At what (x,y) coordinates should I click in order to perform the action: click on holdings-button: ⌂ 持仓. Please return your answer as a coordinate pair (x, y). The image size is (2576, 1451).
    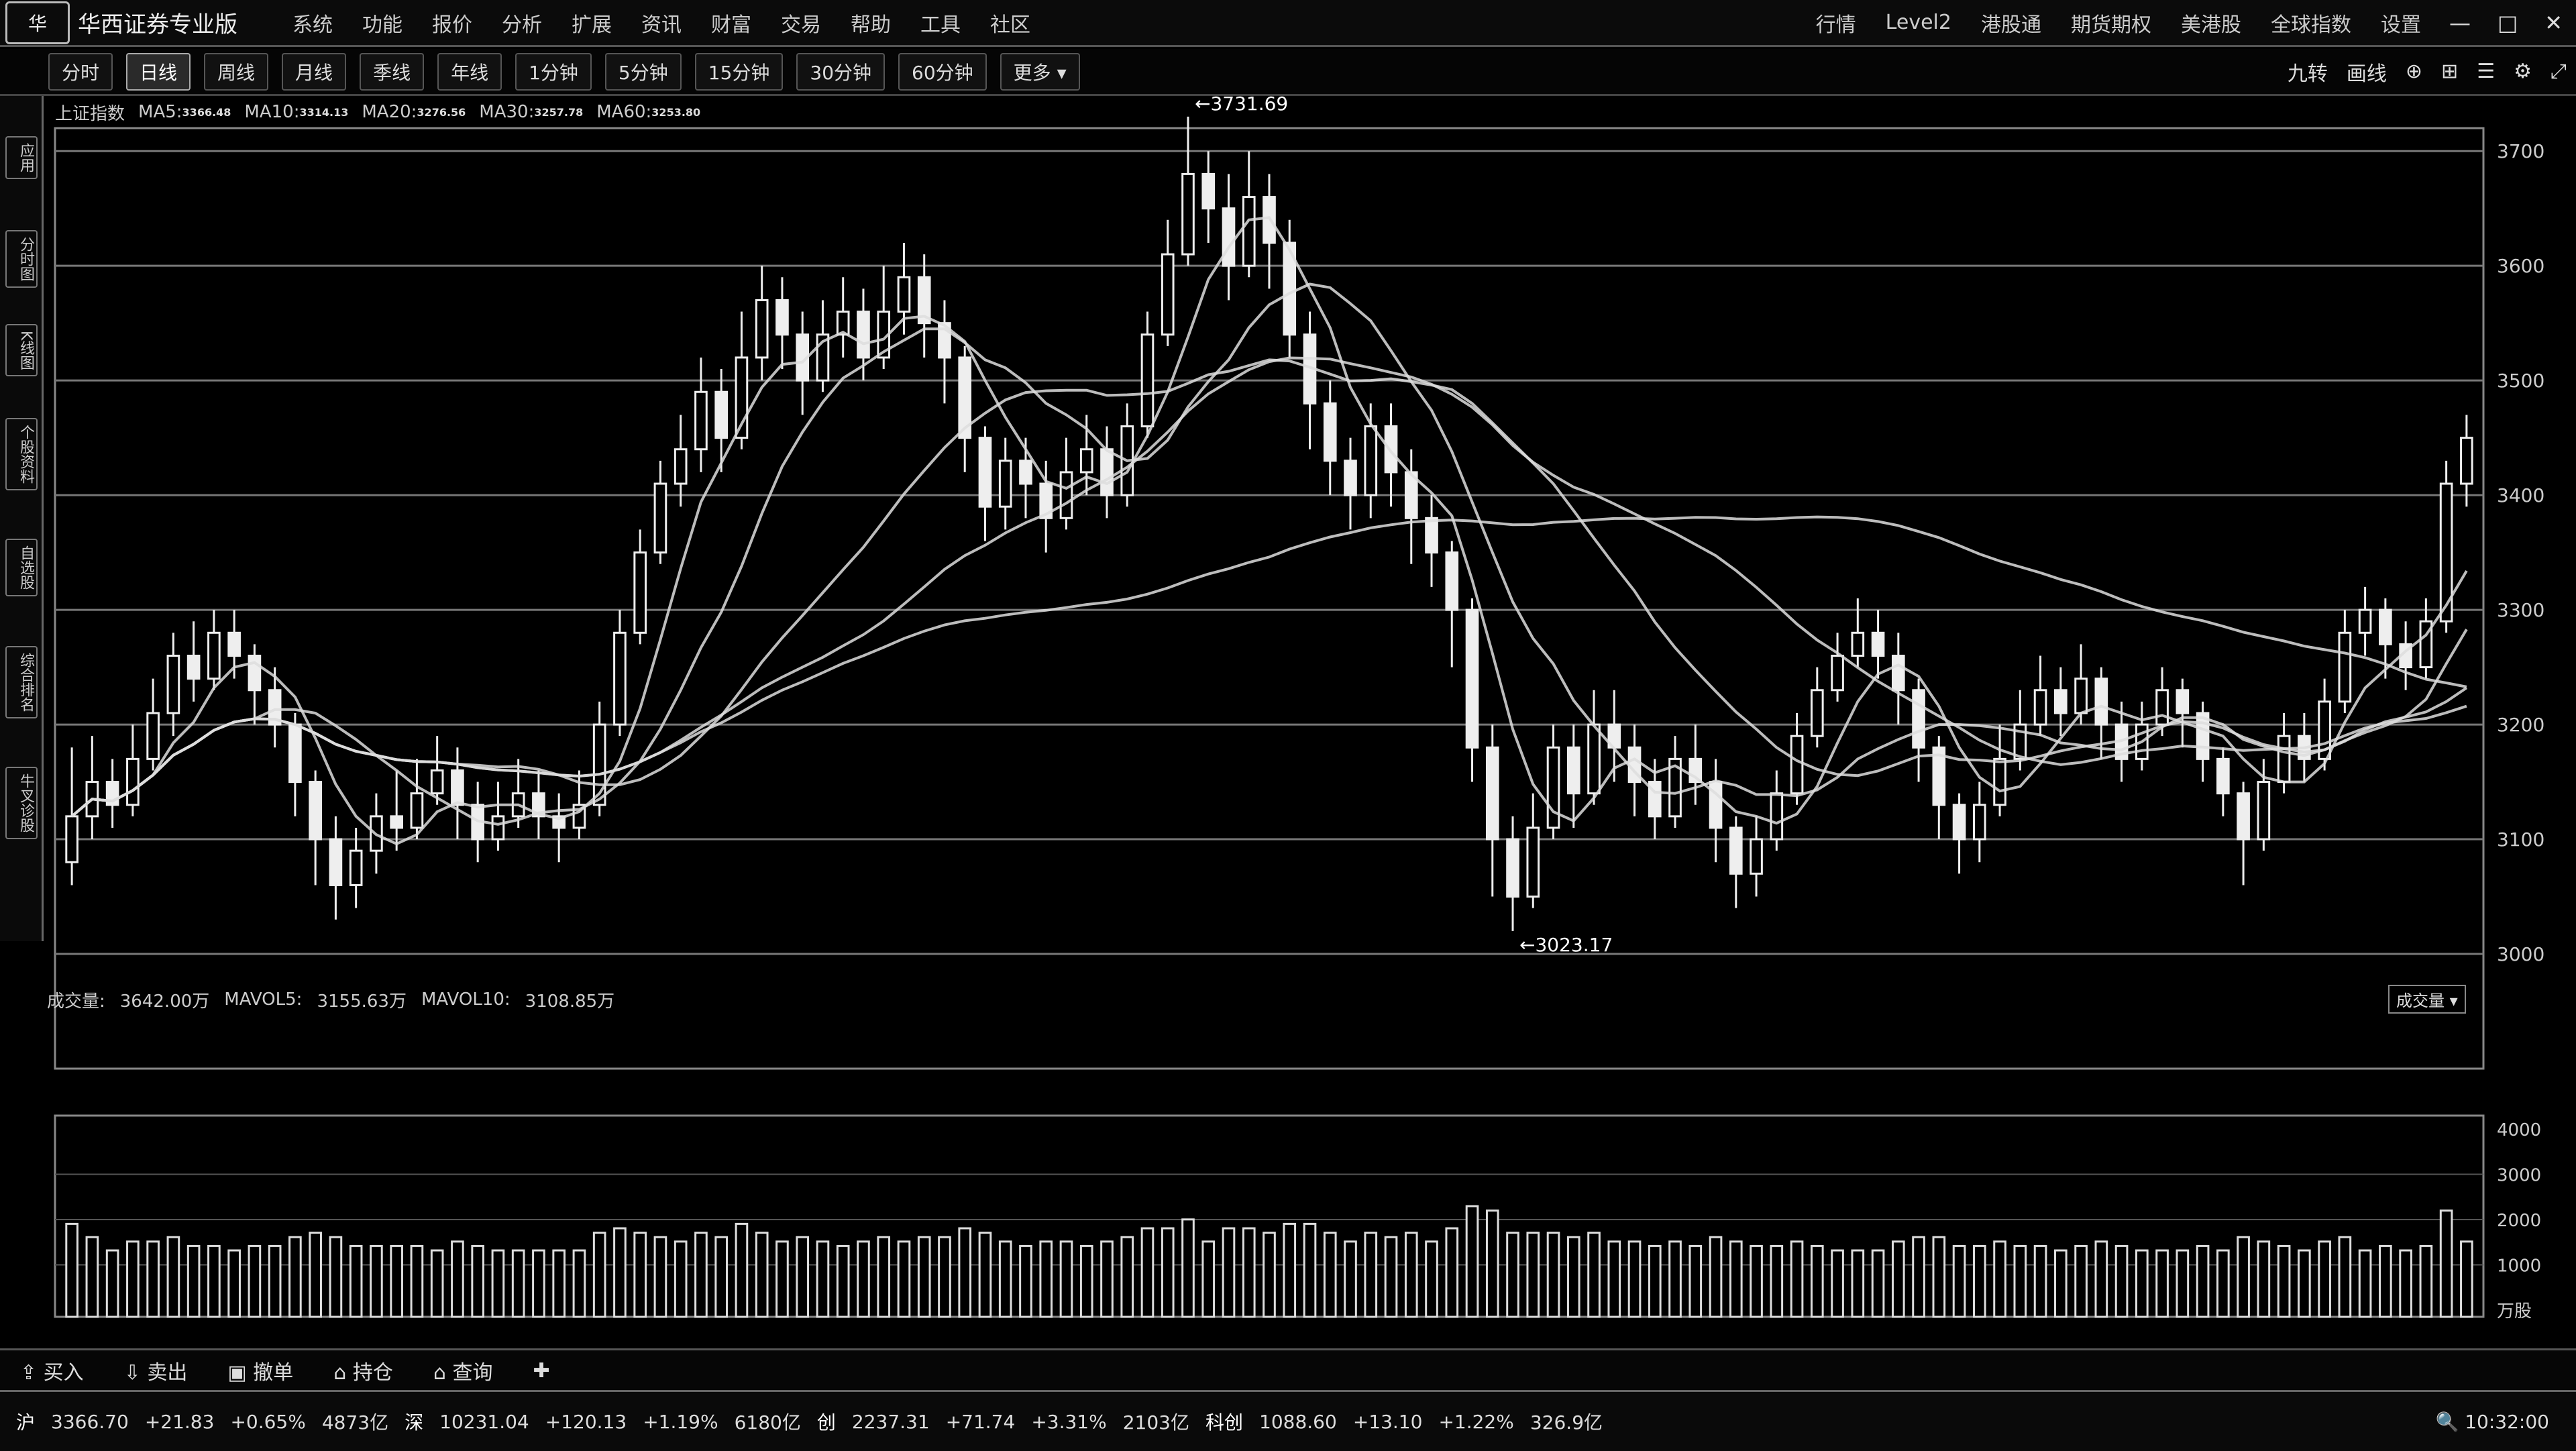
    Looking at the image, I should click on (363, 1373).